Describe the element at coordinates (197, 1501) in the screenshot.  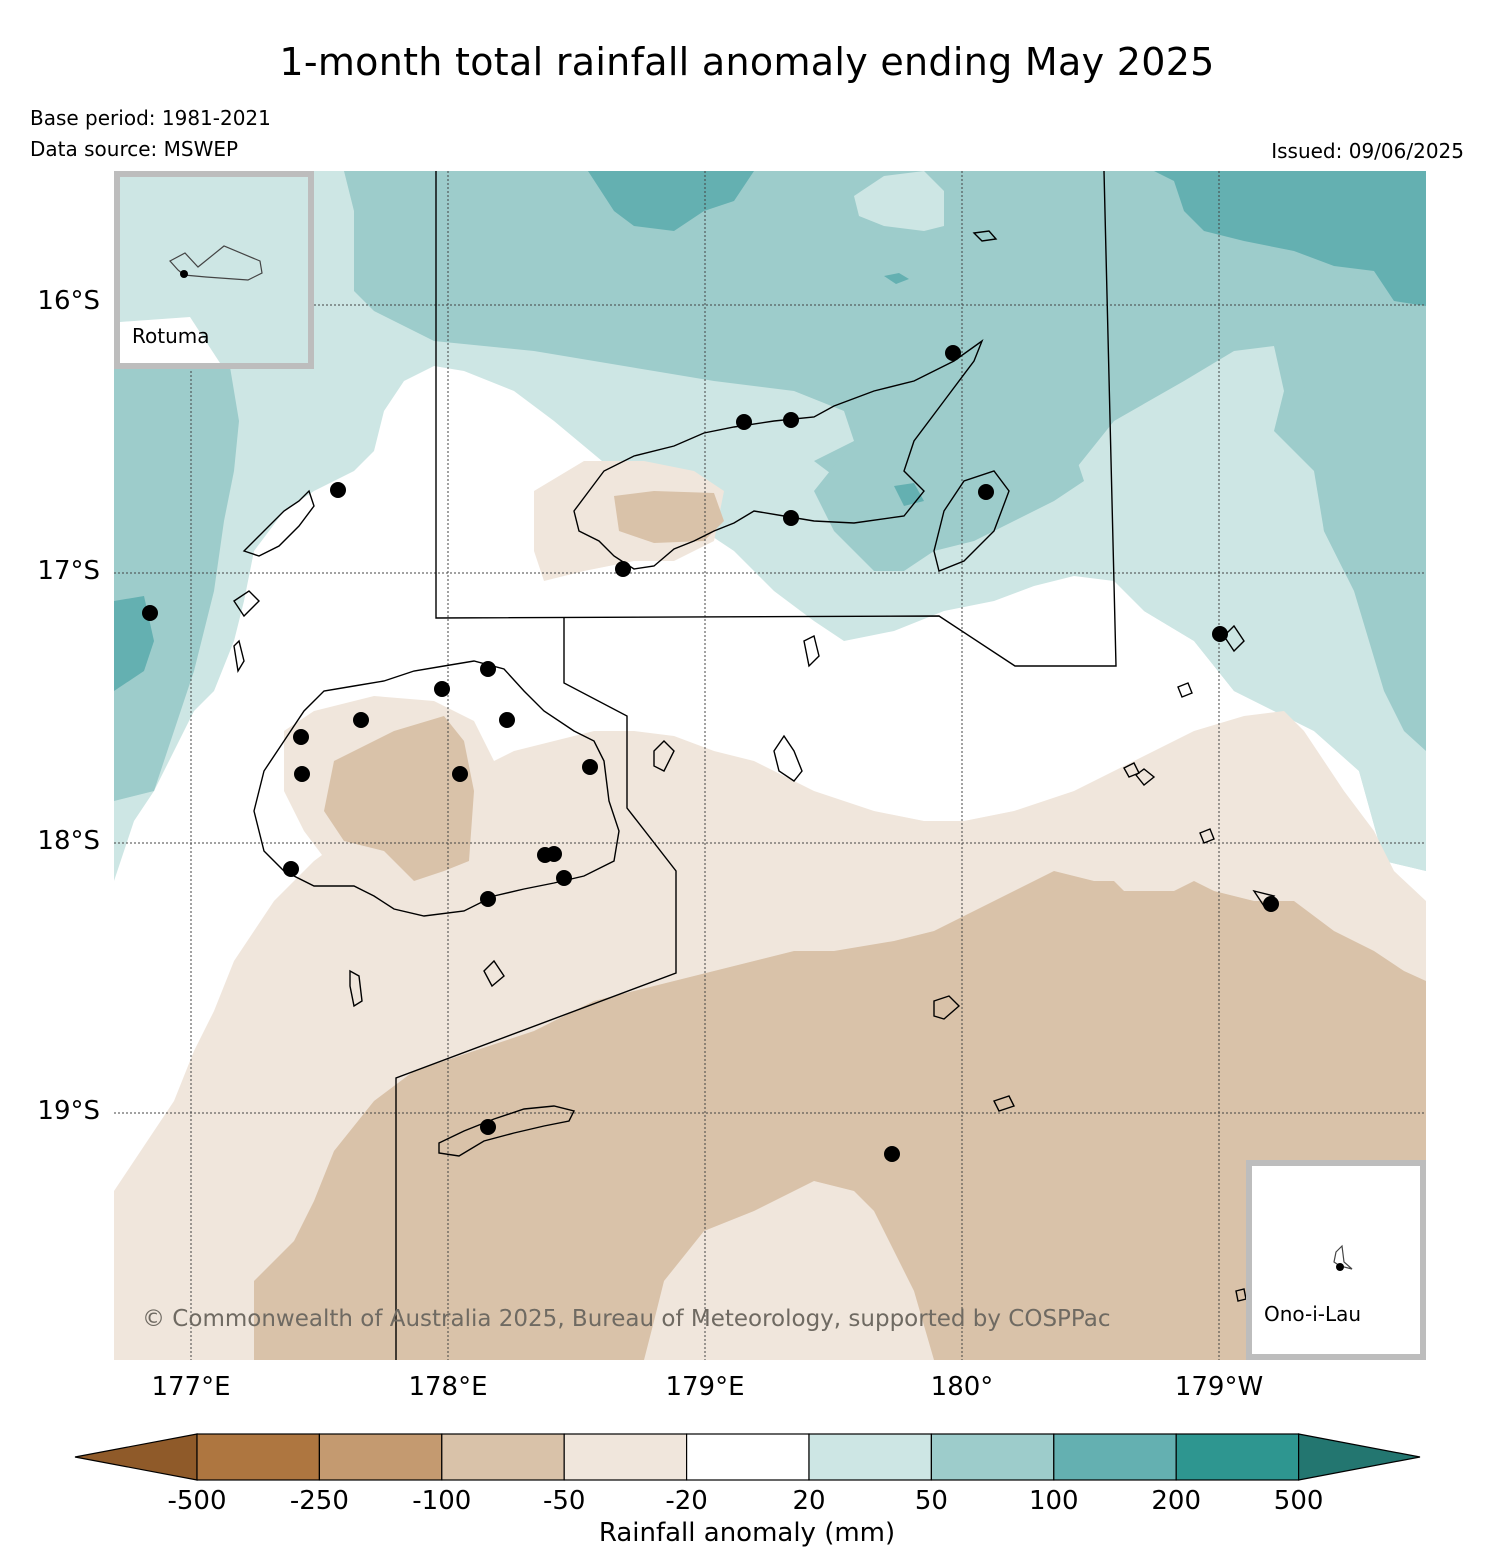
I see `colorbar-tick-label: -500` at that location.